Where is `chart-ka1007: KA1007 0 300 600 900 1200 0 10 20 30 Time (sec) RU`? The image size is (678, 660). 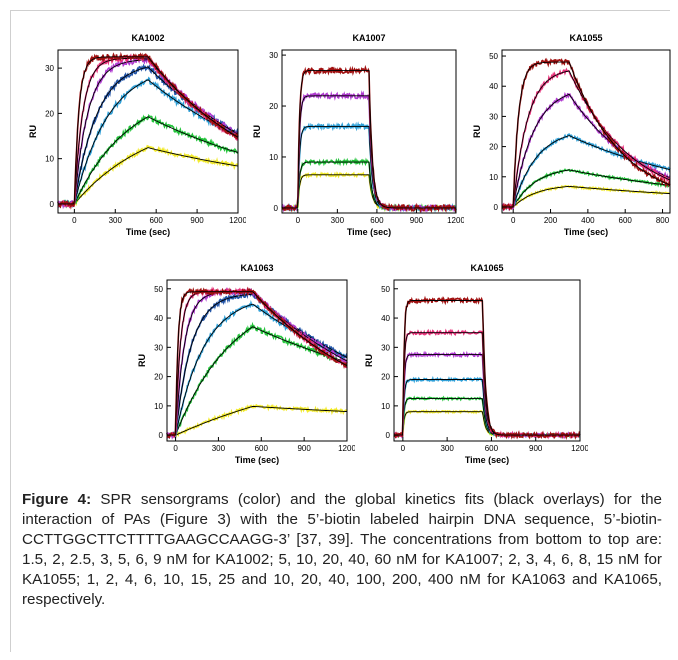 chart-ka1007: KA1007 0 300 600 900 1200 0 10 20 30 Time (sec) RU is located at coordinates (358, 135).